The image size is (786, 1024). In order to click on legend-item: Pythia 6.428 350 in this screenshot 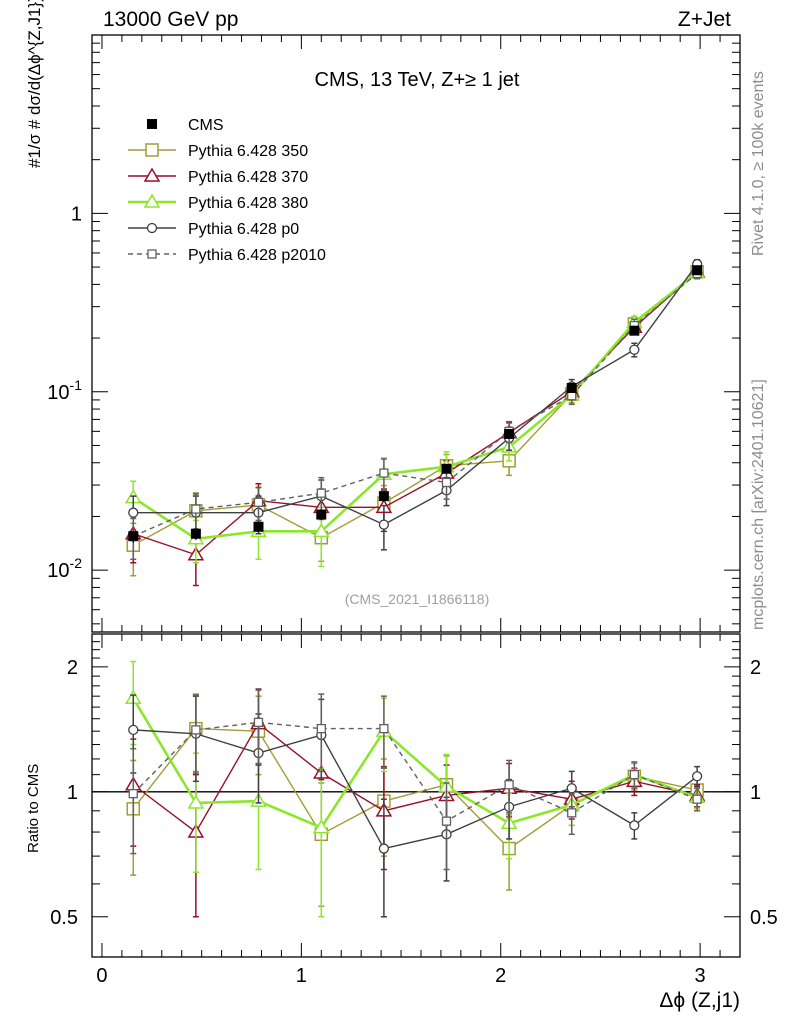, I will do `click(218, 151)`.